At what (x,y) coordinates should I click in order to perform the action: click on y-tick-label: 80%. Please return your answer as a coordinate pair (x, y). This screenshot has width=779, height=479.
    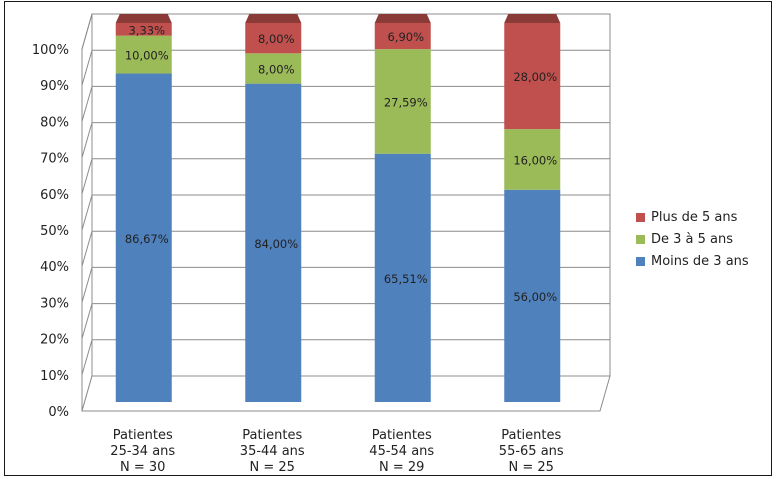
    Looking at the image, I should click on (54, 122).